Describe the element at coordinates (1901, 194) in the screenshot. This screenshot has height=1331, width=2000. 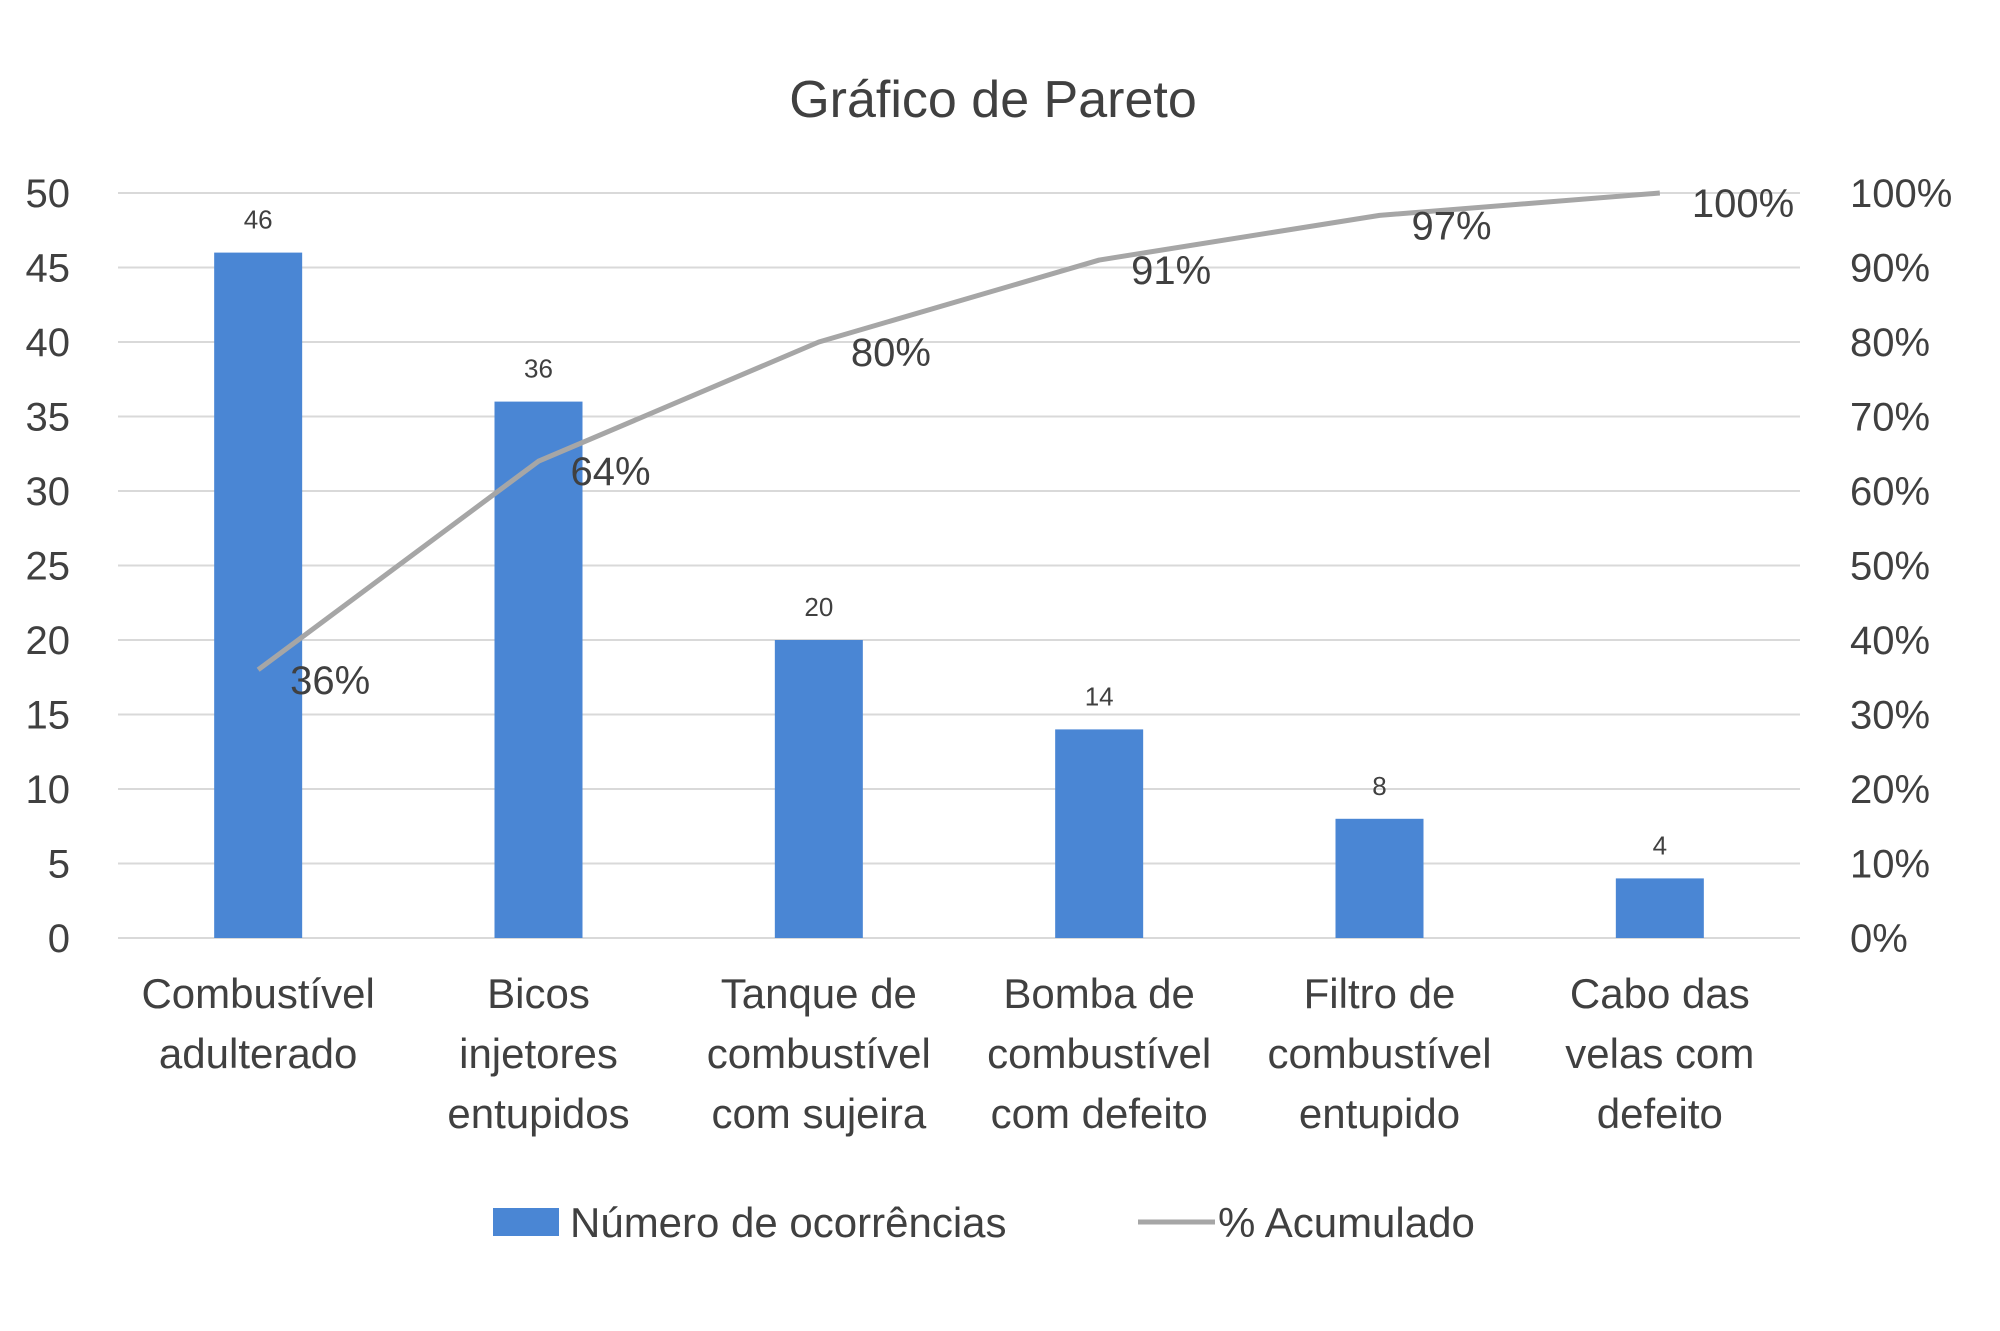
I see `y-right-tick-label: 100%` at that location.